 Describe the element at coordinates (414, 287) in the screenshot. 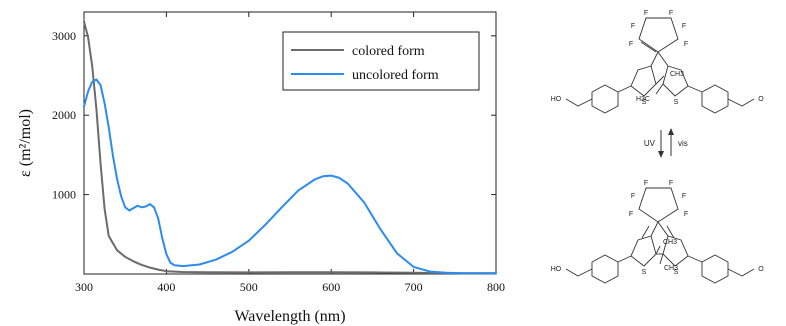

I see `x-tick-label: 700` at that location.